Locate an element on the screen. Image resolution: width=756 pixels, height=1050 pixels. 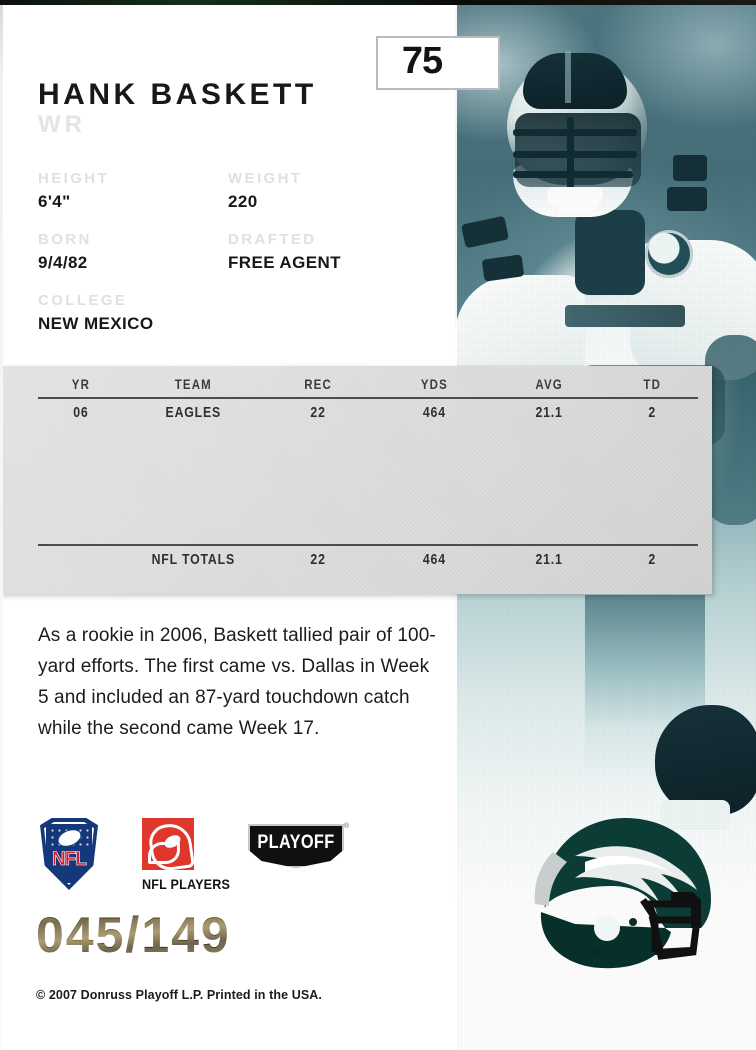
player-helmet-crown is located at coordinates (575, 81).